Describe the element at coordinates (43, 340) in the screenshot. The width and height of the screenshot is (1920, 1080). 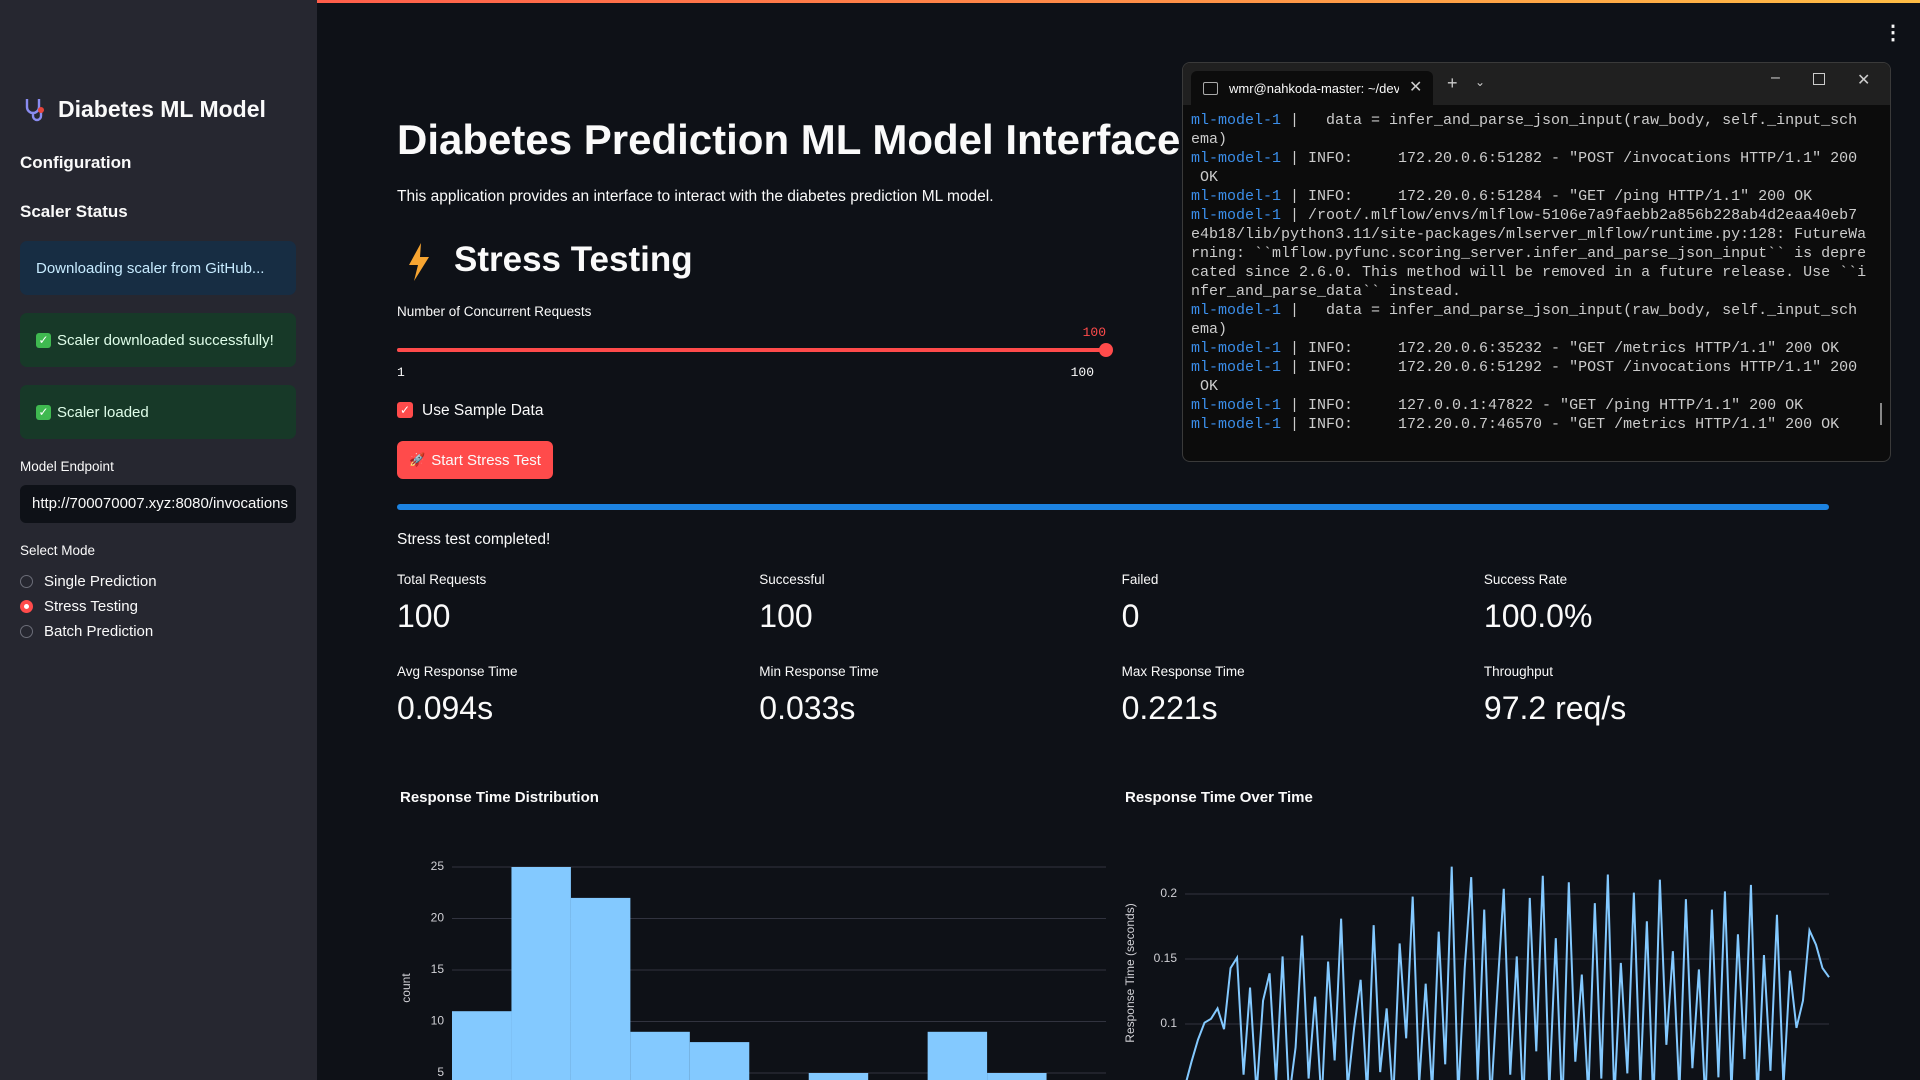
I see `check-icon: ✓` at that location.